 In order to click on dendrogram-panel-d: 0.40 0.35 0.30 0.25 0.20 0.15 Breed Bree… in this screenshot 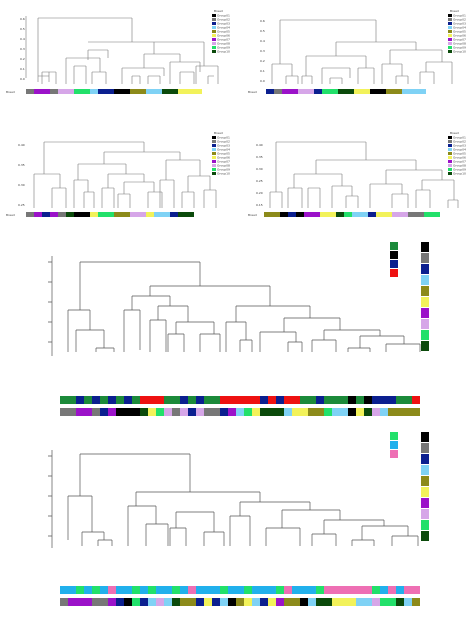, I will do `click(358, 175)`.